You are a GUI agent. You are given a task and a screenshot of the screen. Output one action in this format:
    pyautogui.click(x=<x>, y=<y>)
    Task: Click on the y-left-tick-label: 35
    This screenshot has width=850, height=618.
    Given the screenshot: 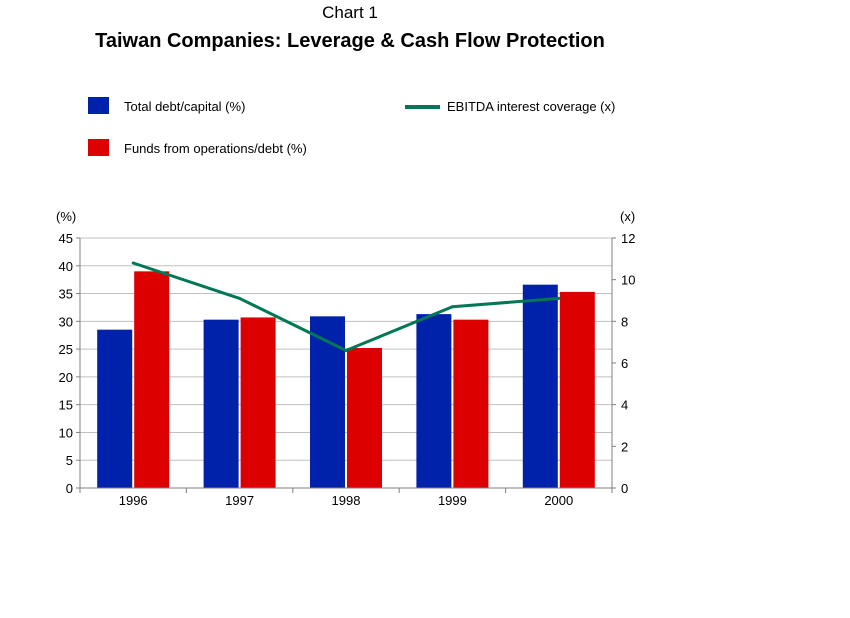 What is the action you would take?
    pyautogui.click(x=66, y=294)
    